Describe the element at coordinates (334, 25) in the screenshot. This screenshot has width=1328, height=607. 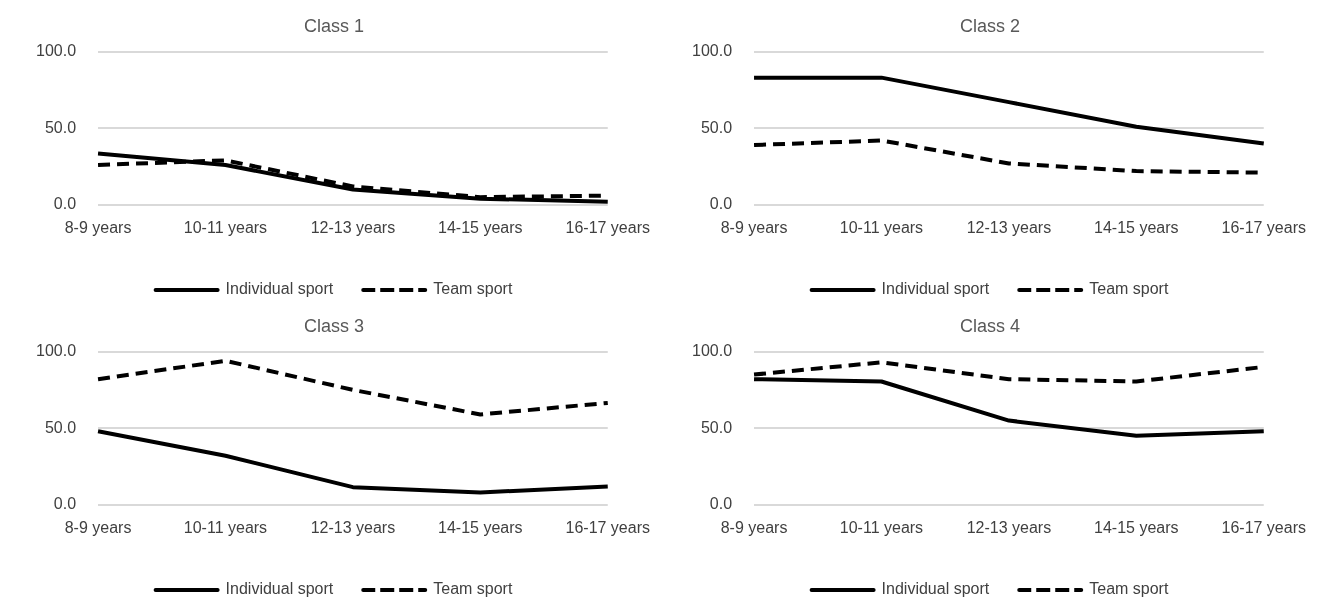
I see `chart-title: Class 1` at that location.